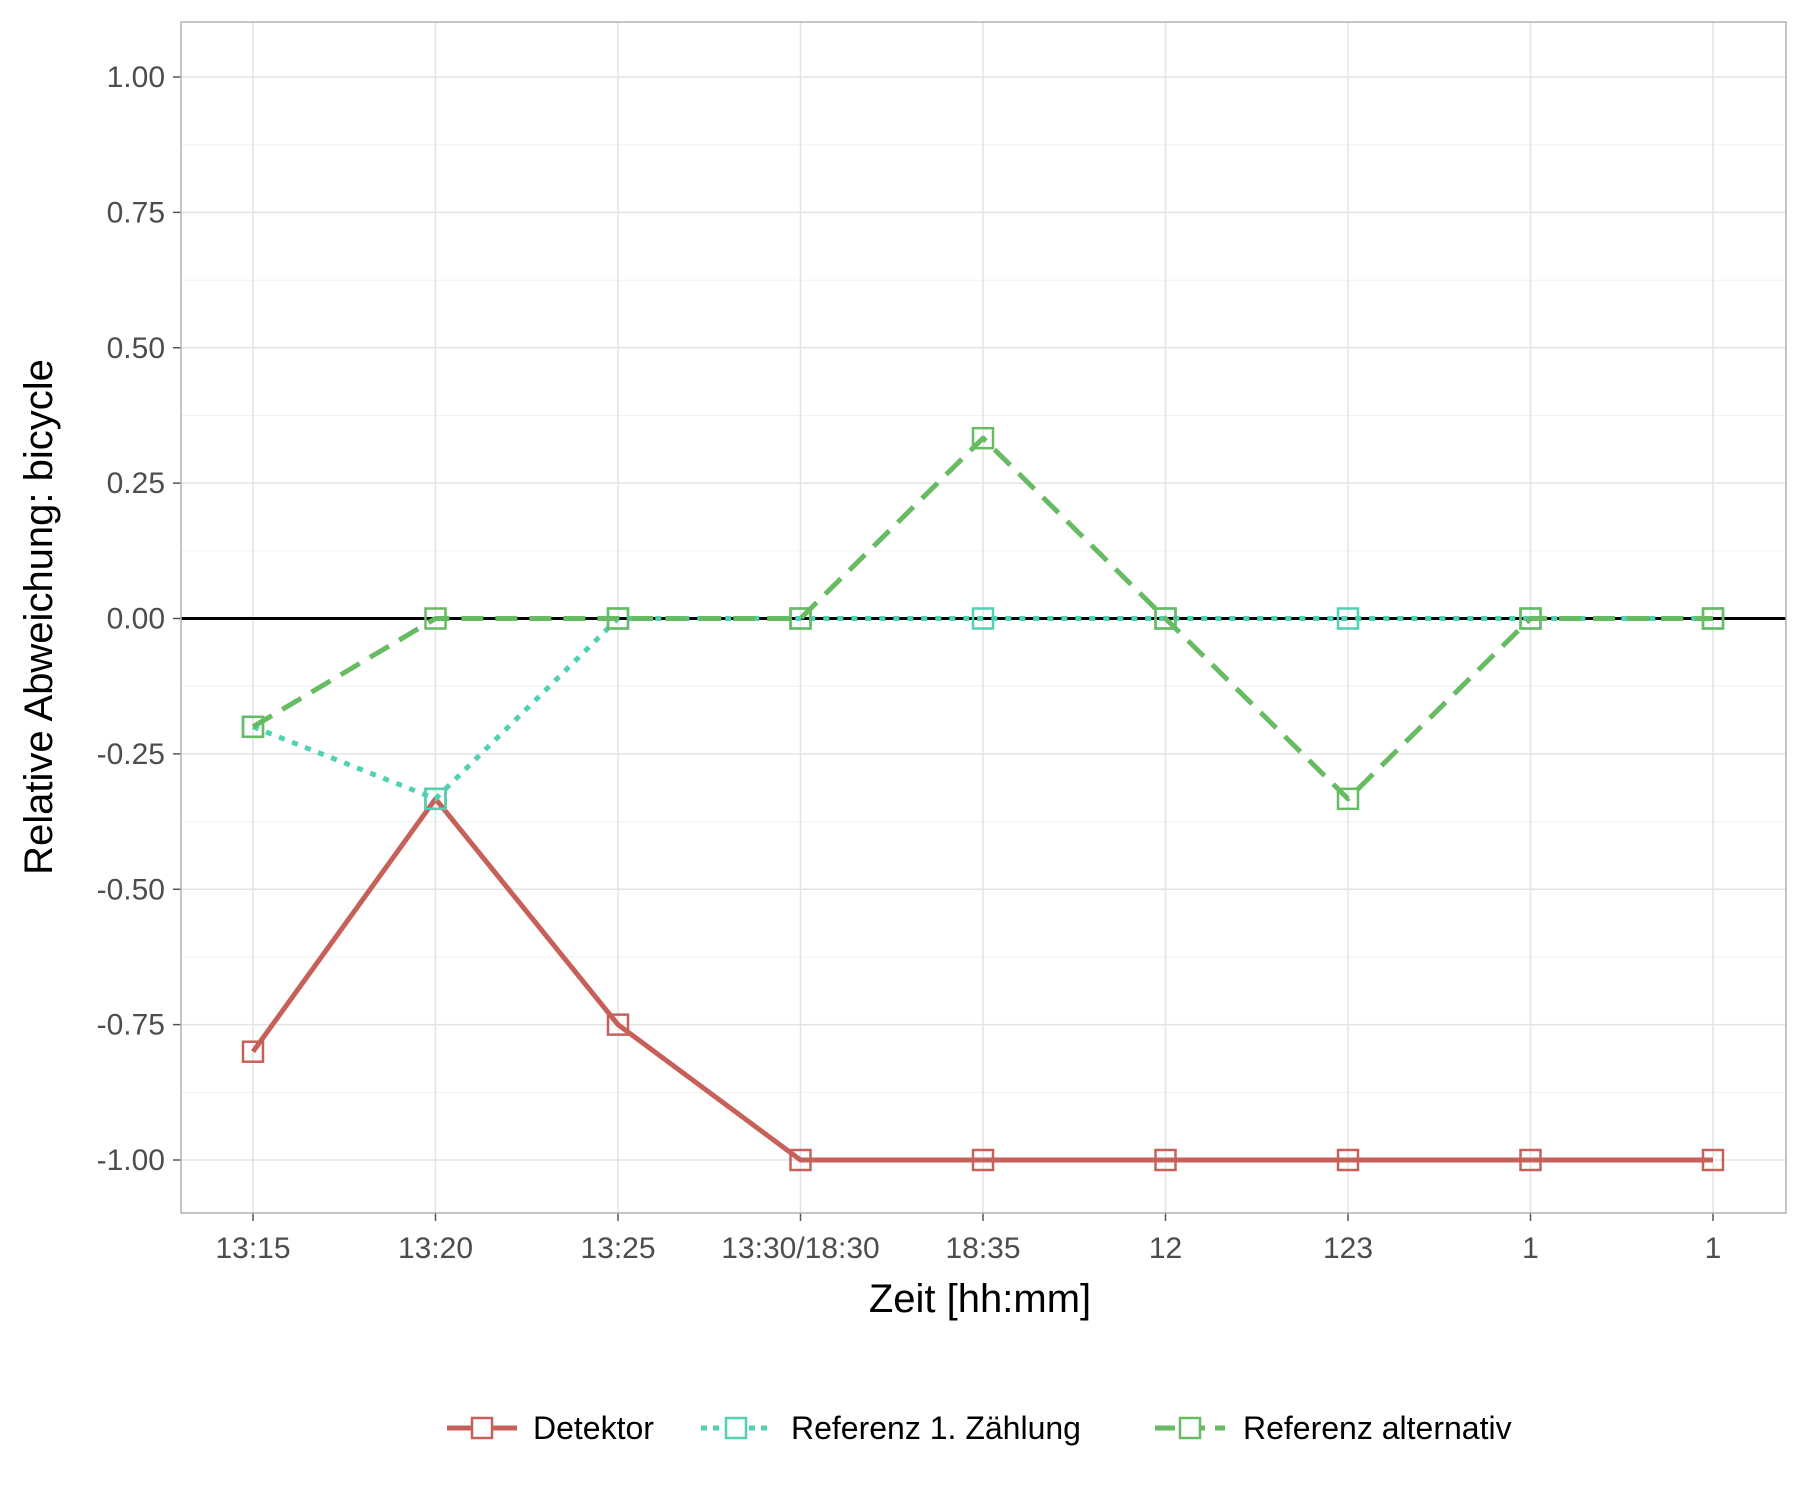 The width and height of the screenshot is (1800, 1500). I want to click on y-tick-label: 0.25, so click(136, 483).